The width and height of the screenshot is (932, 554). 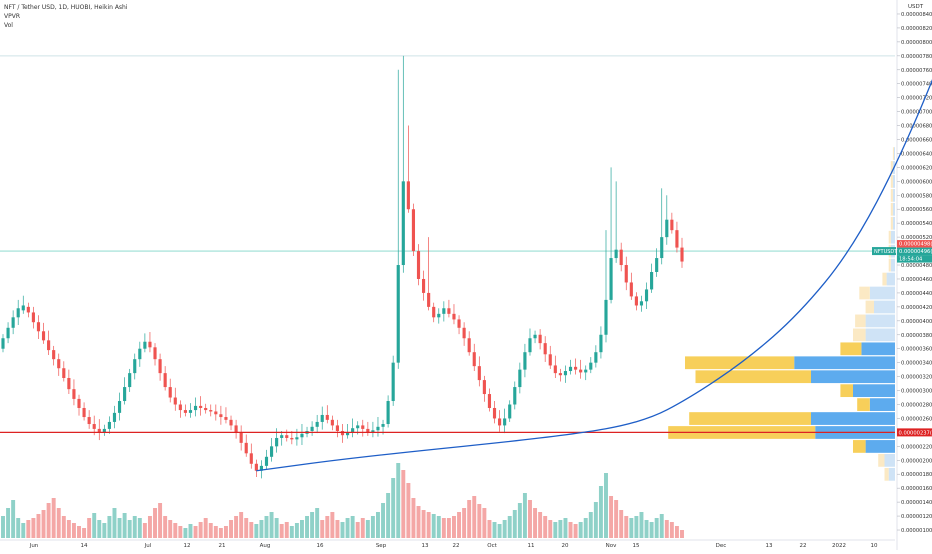 What do you see at coordinates (915, 433) in the screenshot?
I see `support-label: 0.00000237(9)` at bounding box center [915, 433].